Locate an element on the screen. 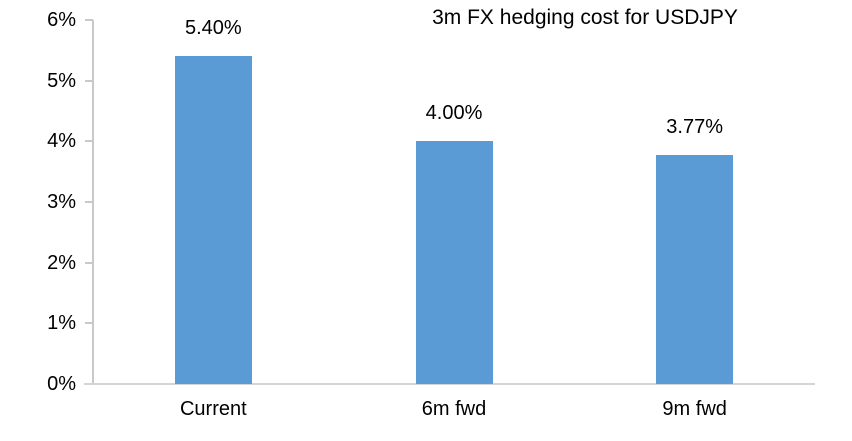  y-axis-line is located at coordinates (93, 202).